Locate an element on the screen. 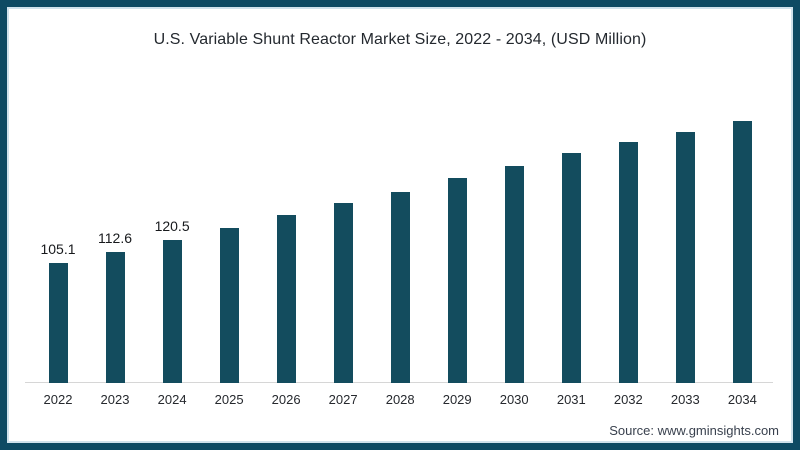 Image resolution: width=800 pixels, height=450 pixels. x-tick-2026: 2026 is located at coordinates (286, 399).